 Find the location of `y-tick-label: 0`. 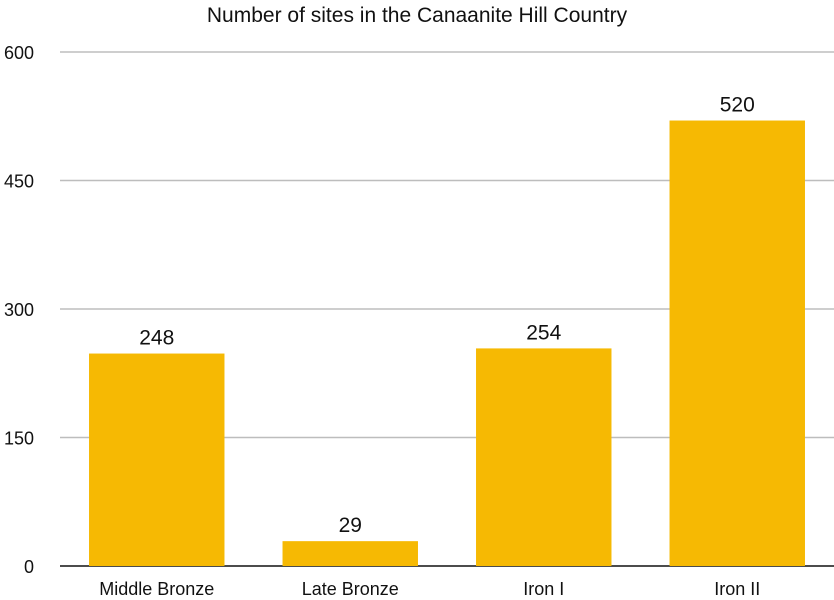

y-tick-label: 0 is located at coordinates (29, 567).